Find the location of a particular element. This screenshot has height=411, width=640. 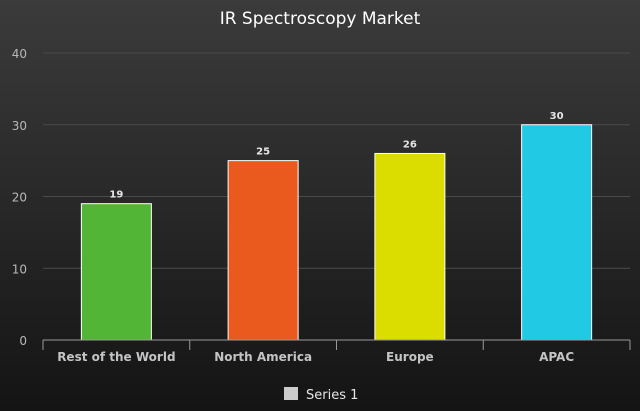

data-label: 26 is located at coordinates (410, 144).